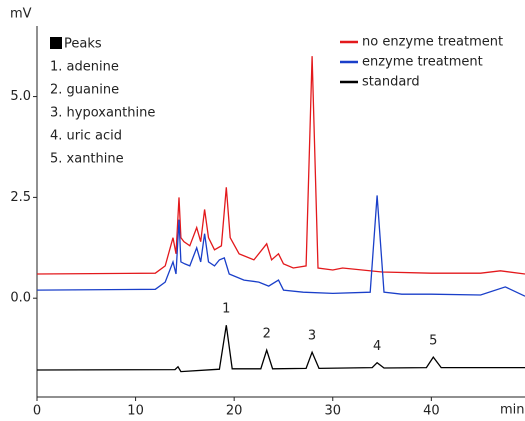 The image size is (525, 421). Describe the element at coordinates (87, 159) in the screenshot. I see `peak-item: 5. xanthine` at that location.